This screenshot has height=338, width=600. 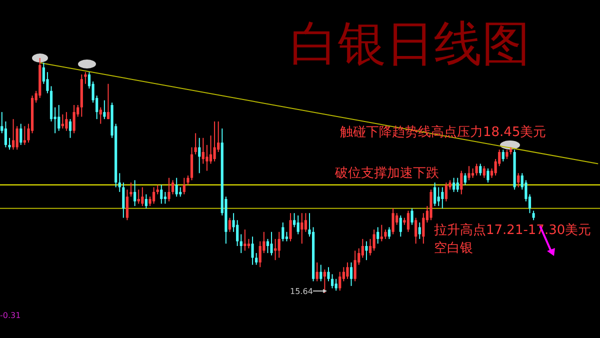 I want to click on annotation: 15.64, so click(x=301, y=291).